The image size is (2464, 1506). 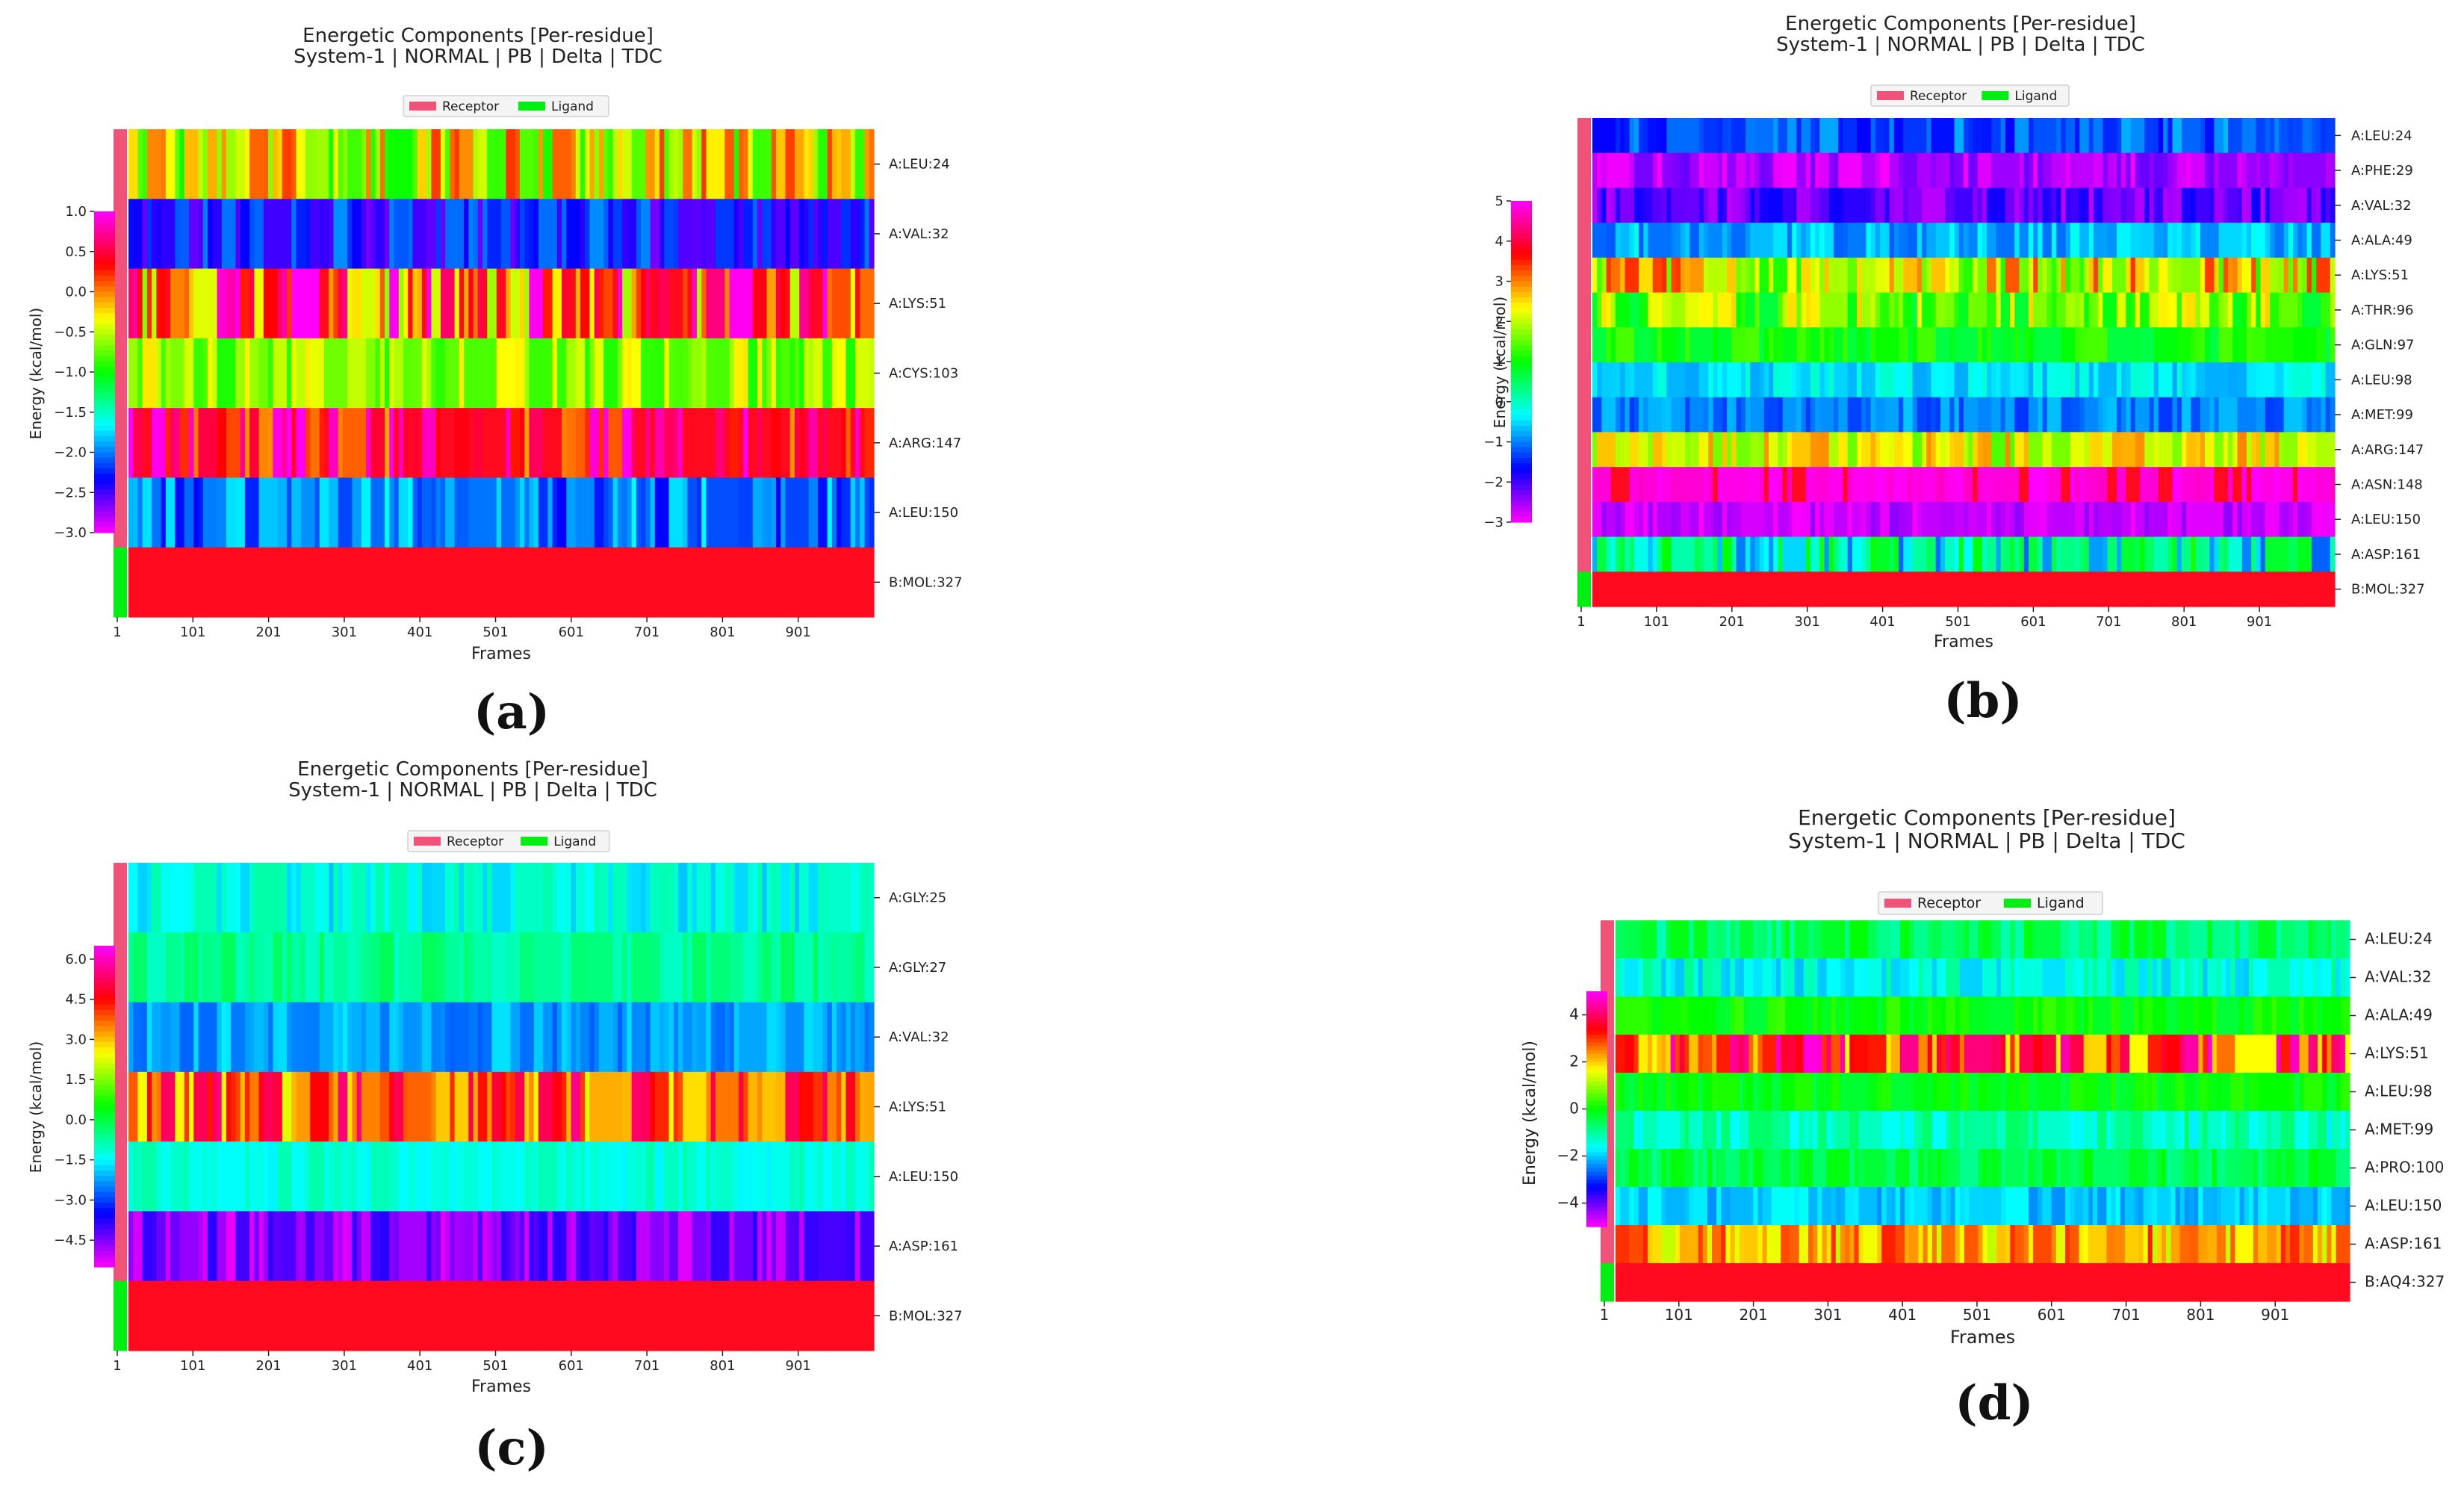 I want to click on chart-title: Energetic Components [Per-residue], so click(x=472, y=769).